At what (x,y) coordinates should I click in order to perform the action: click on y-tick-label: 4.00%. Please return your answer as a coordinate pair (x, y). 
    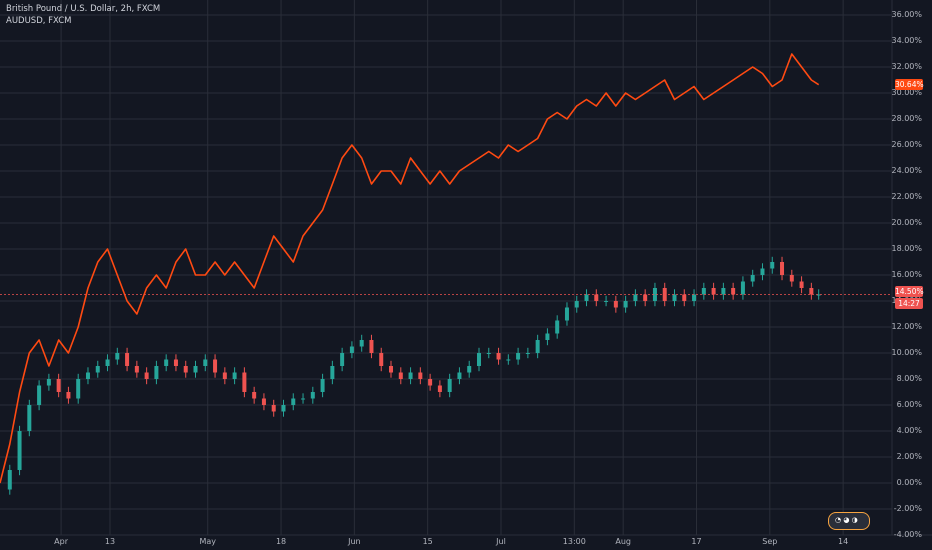
    Looking at the image, I should click on (909, 430).